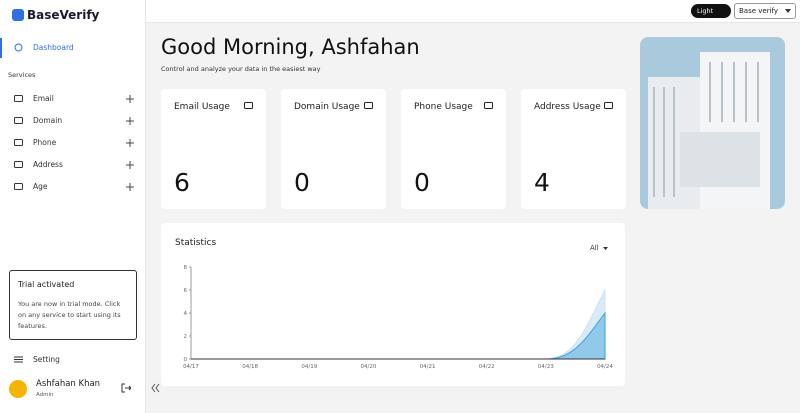  What do you see at coordinates (74, 98) in the screenshot?
I see `nav-service: Email` at bounding box center [74, 98].